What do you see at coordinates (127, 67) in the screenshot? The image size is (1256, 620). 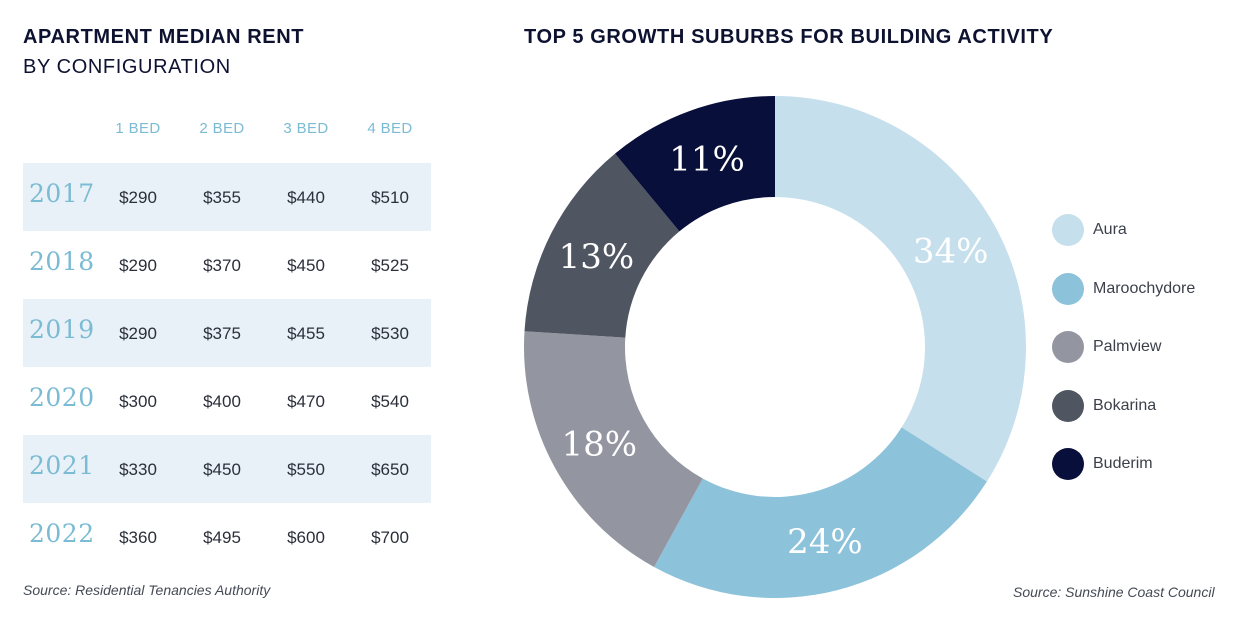 I see `table-subtitle: BY CONFIGURATION` at bounding box center [127, 67].